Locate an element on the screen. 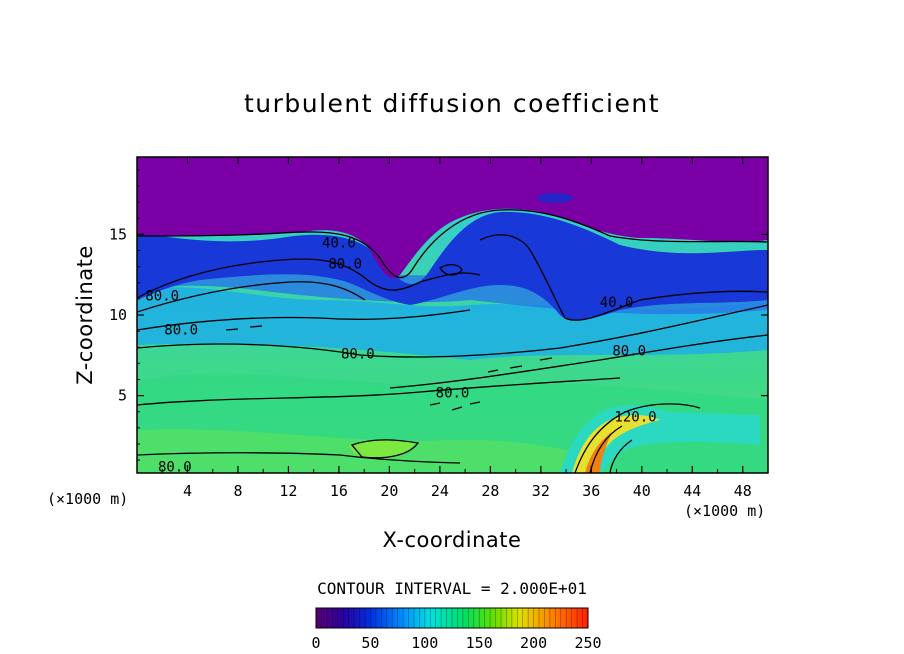 The width and height of the screenshot is (904, 654). colorbar: 0 50 100 150 200 250 is located at coordinates (456, 629).